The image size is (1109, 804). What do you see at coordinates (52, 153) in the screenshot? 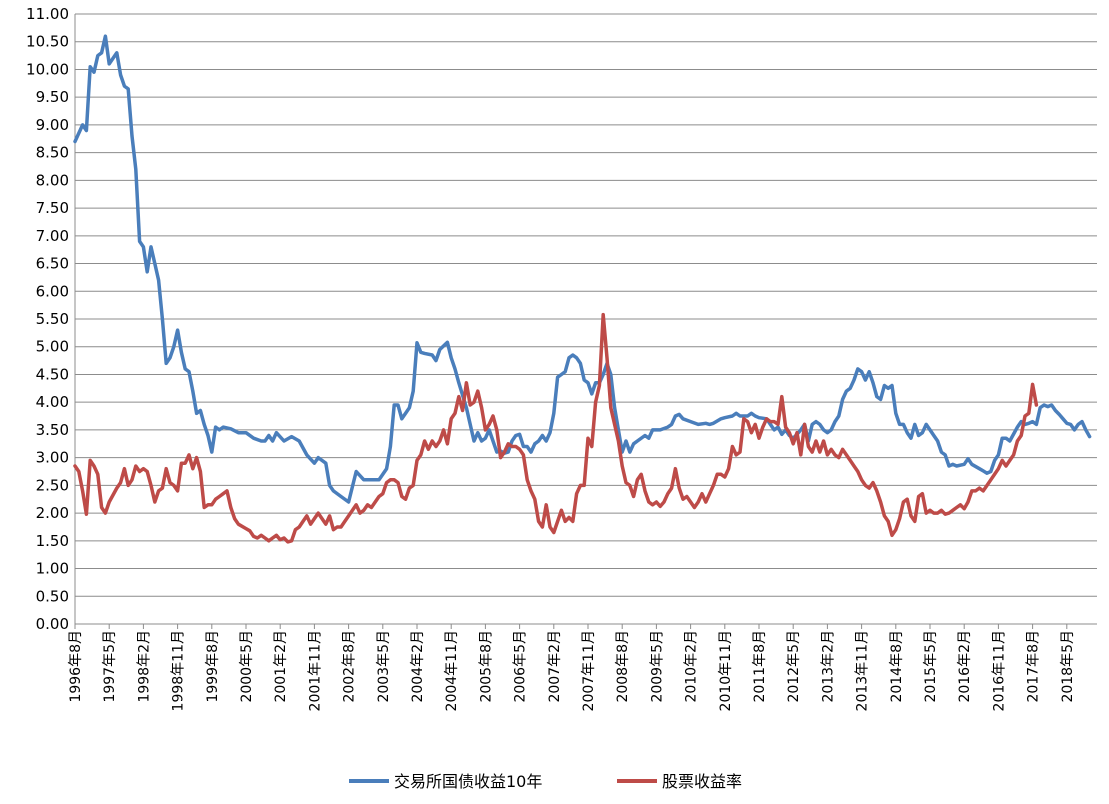
I see `y-tick-label: 8.50` at bounding box center [52, 153].